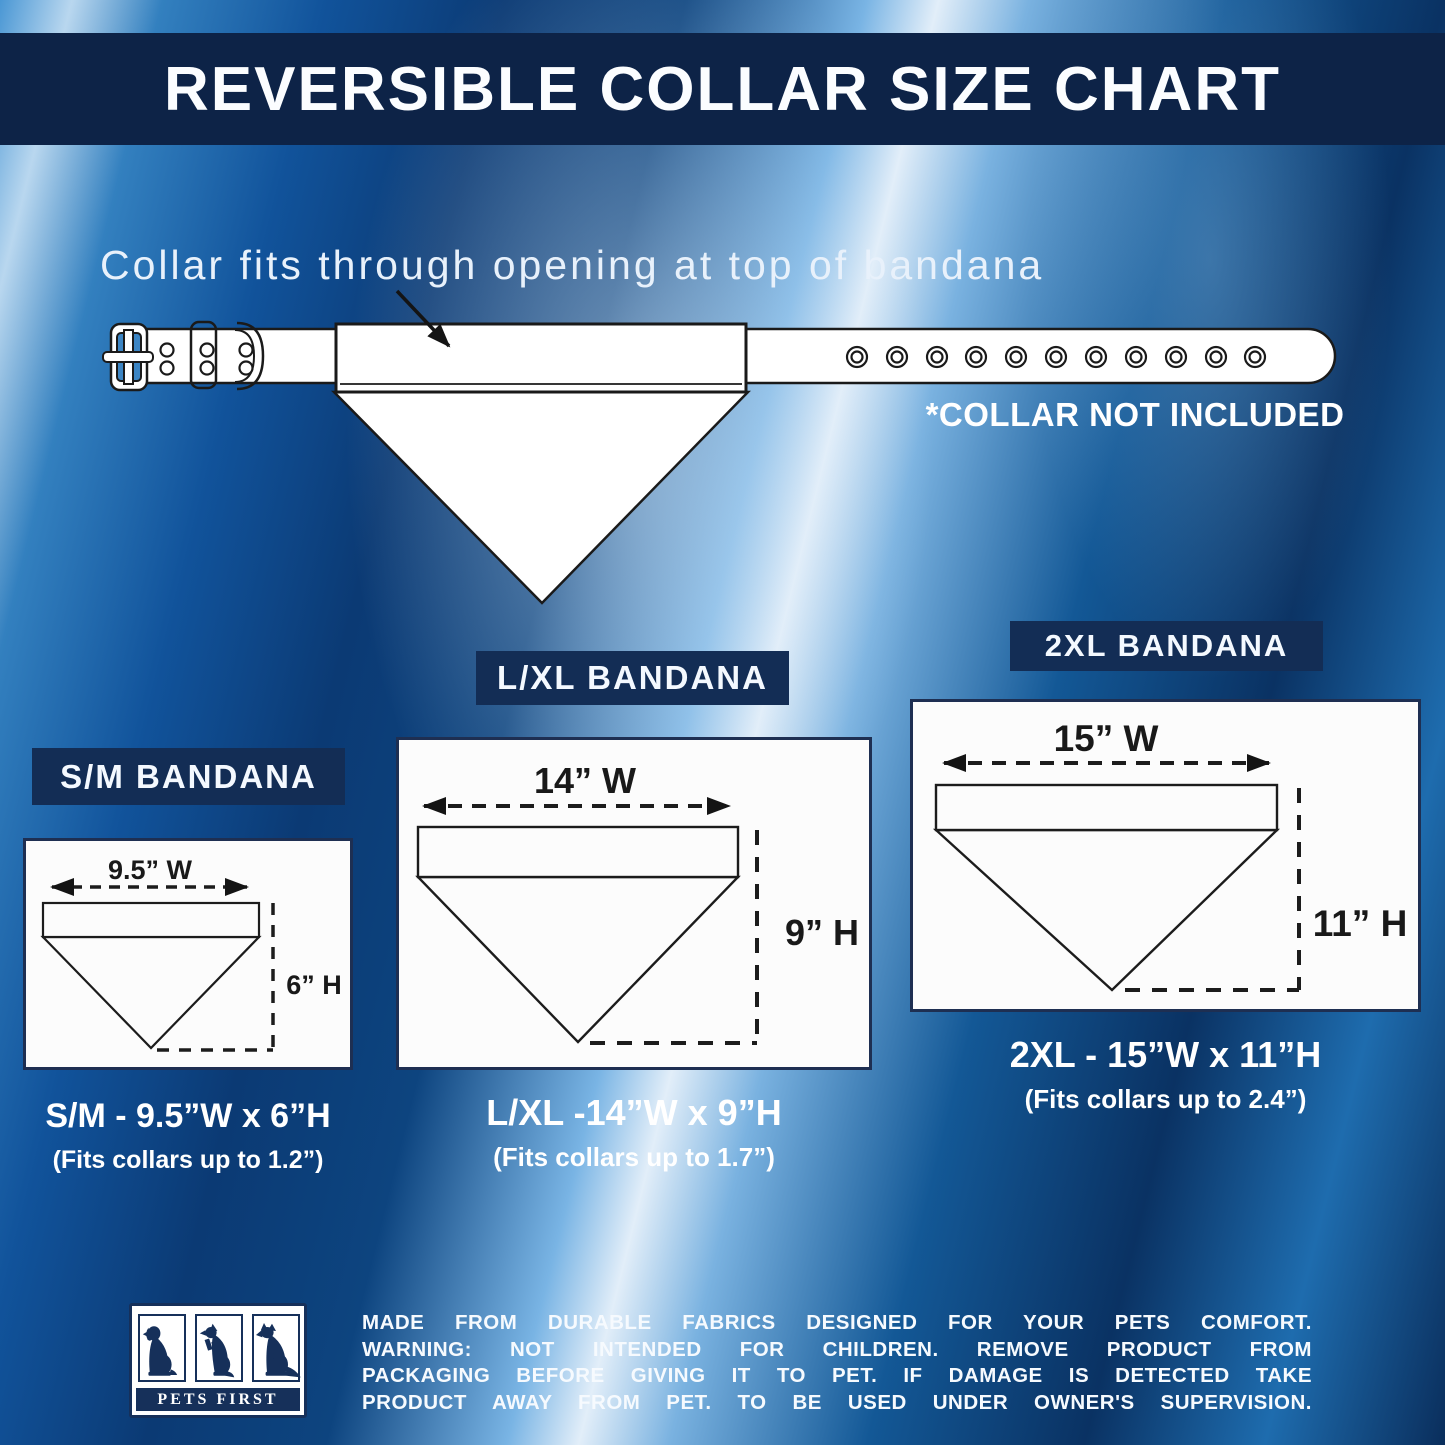 Image resolution: width=1445 pixels, height=1445 pixels. I want to click on collar-strap, so click(725, 356).